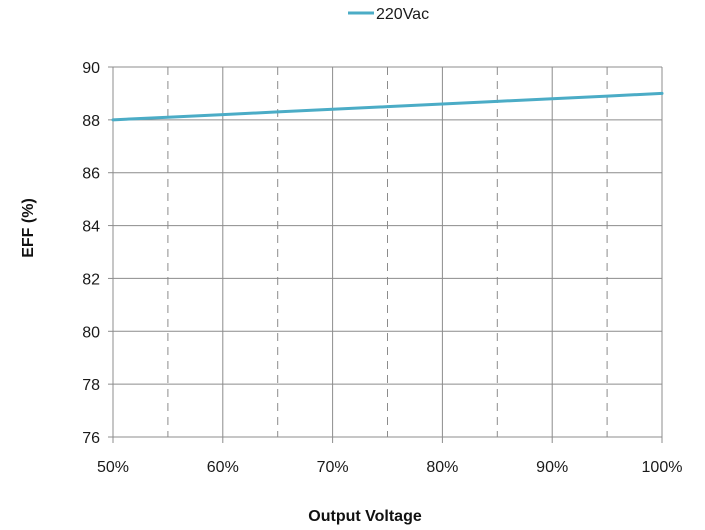 The width and height of the screenshot is (705, 530). I want to click on y-tick-label: 88, so click(91, 121).